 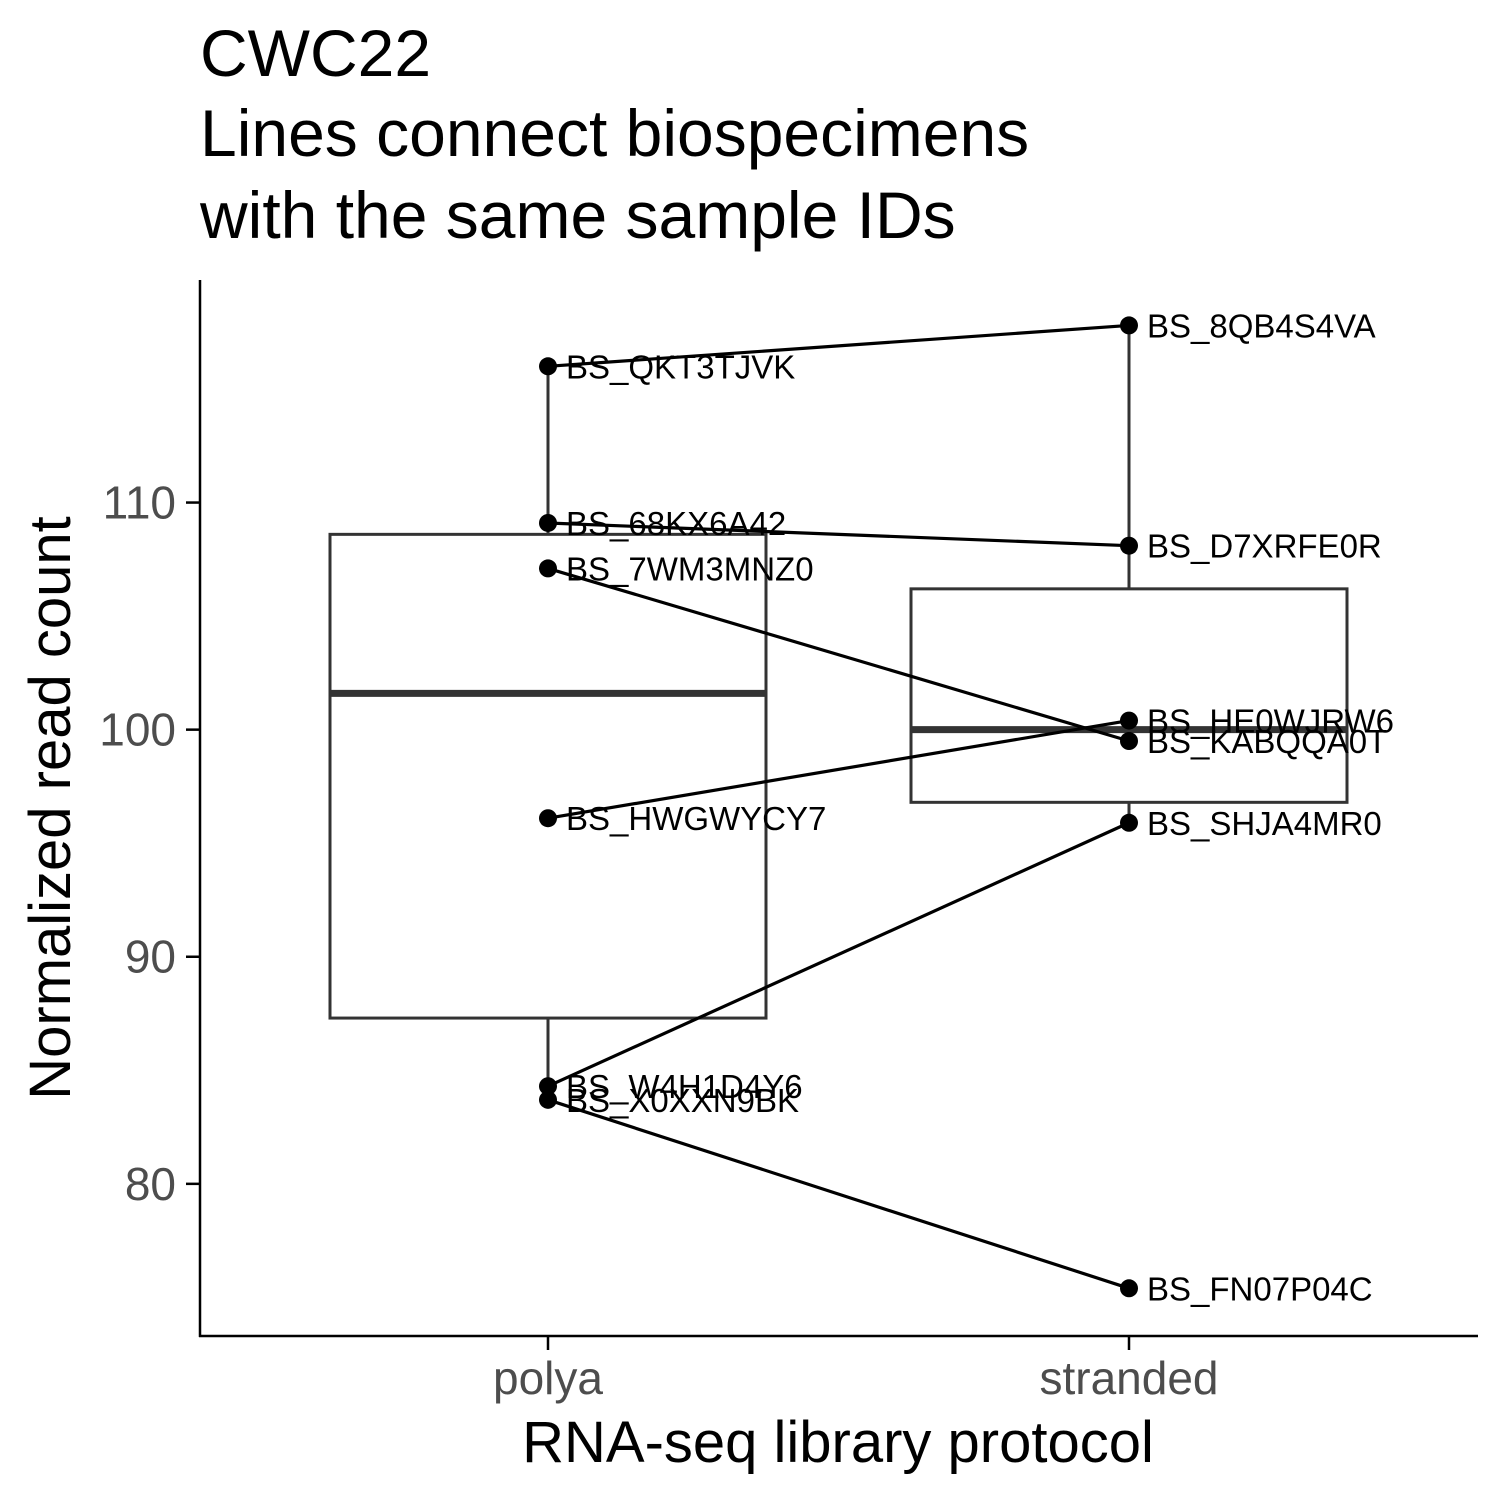 What do you see at coordinates (690, 568) in the screenshot?
I see `point-label: BS_7WM3MNZ0` at bounding box center [690, 568].